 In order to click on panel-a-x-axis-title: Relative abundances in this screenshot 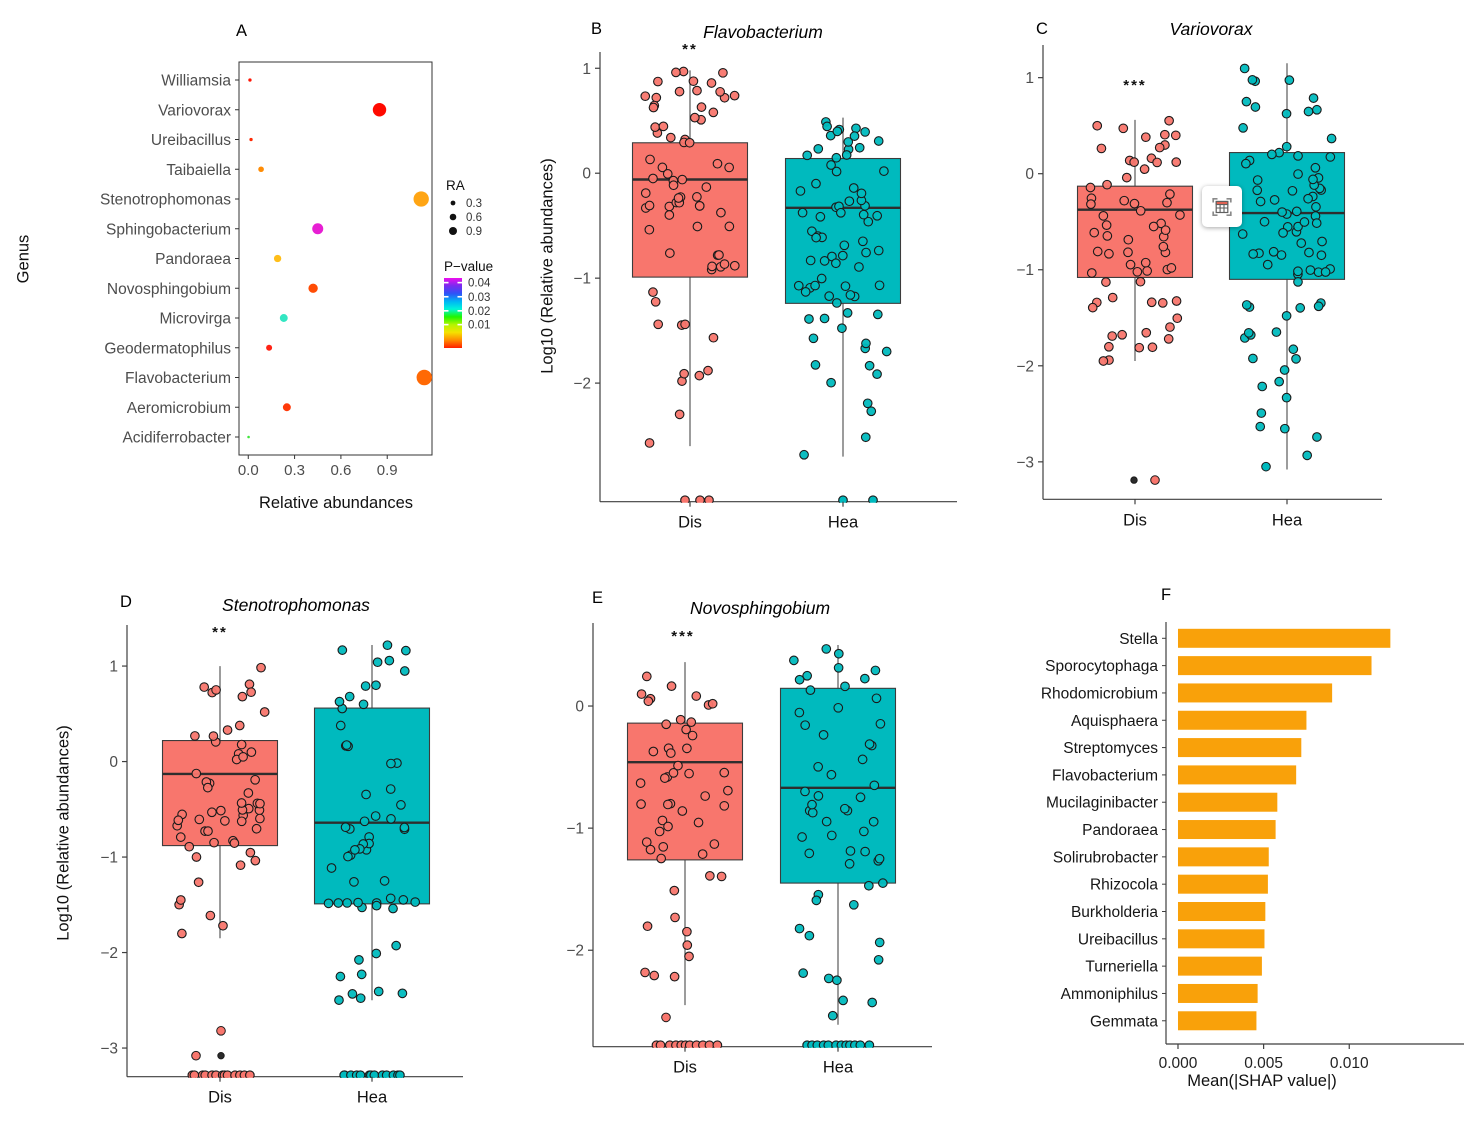, I will do `click(336, 503)`.